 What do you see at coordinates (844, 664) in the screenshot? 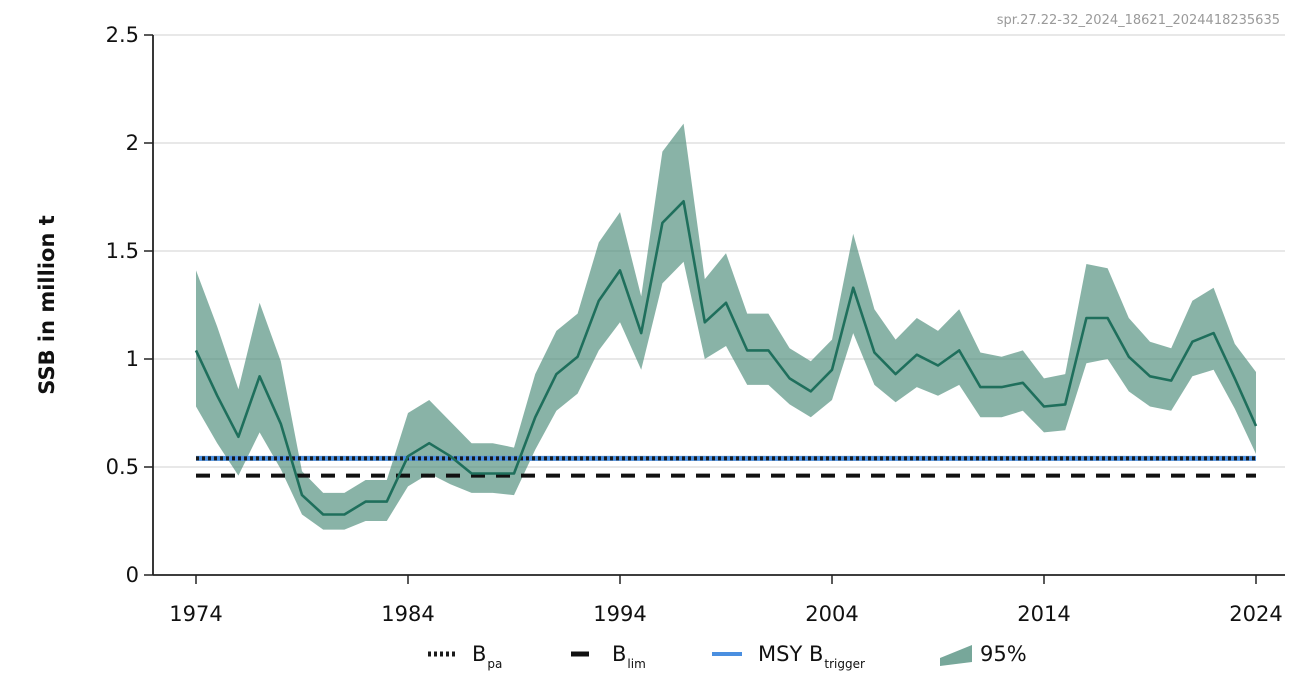
I see `legend-sub-msy_btrigger: trigger` at bounding box center [844, 664].